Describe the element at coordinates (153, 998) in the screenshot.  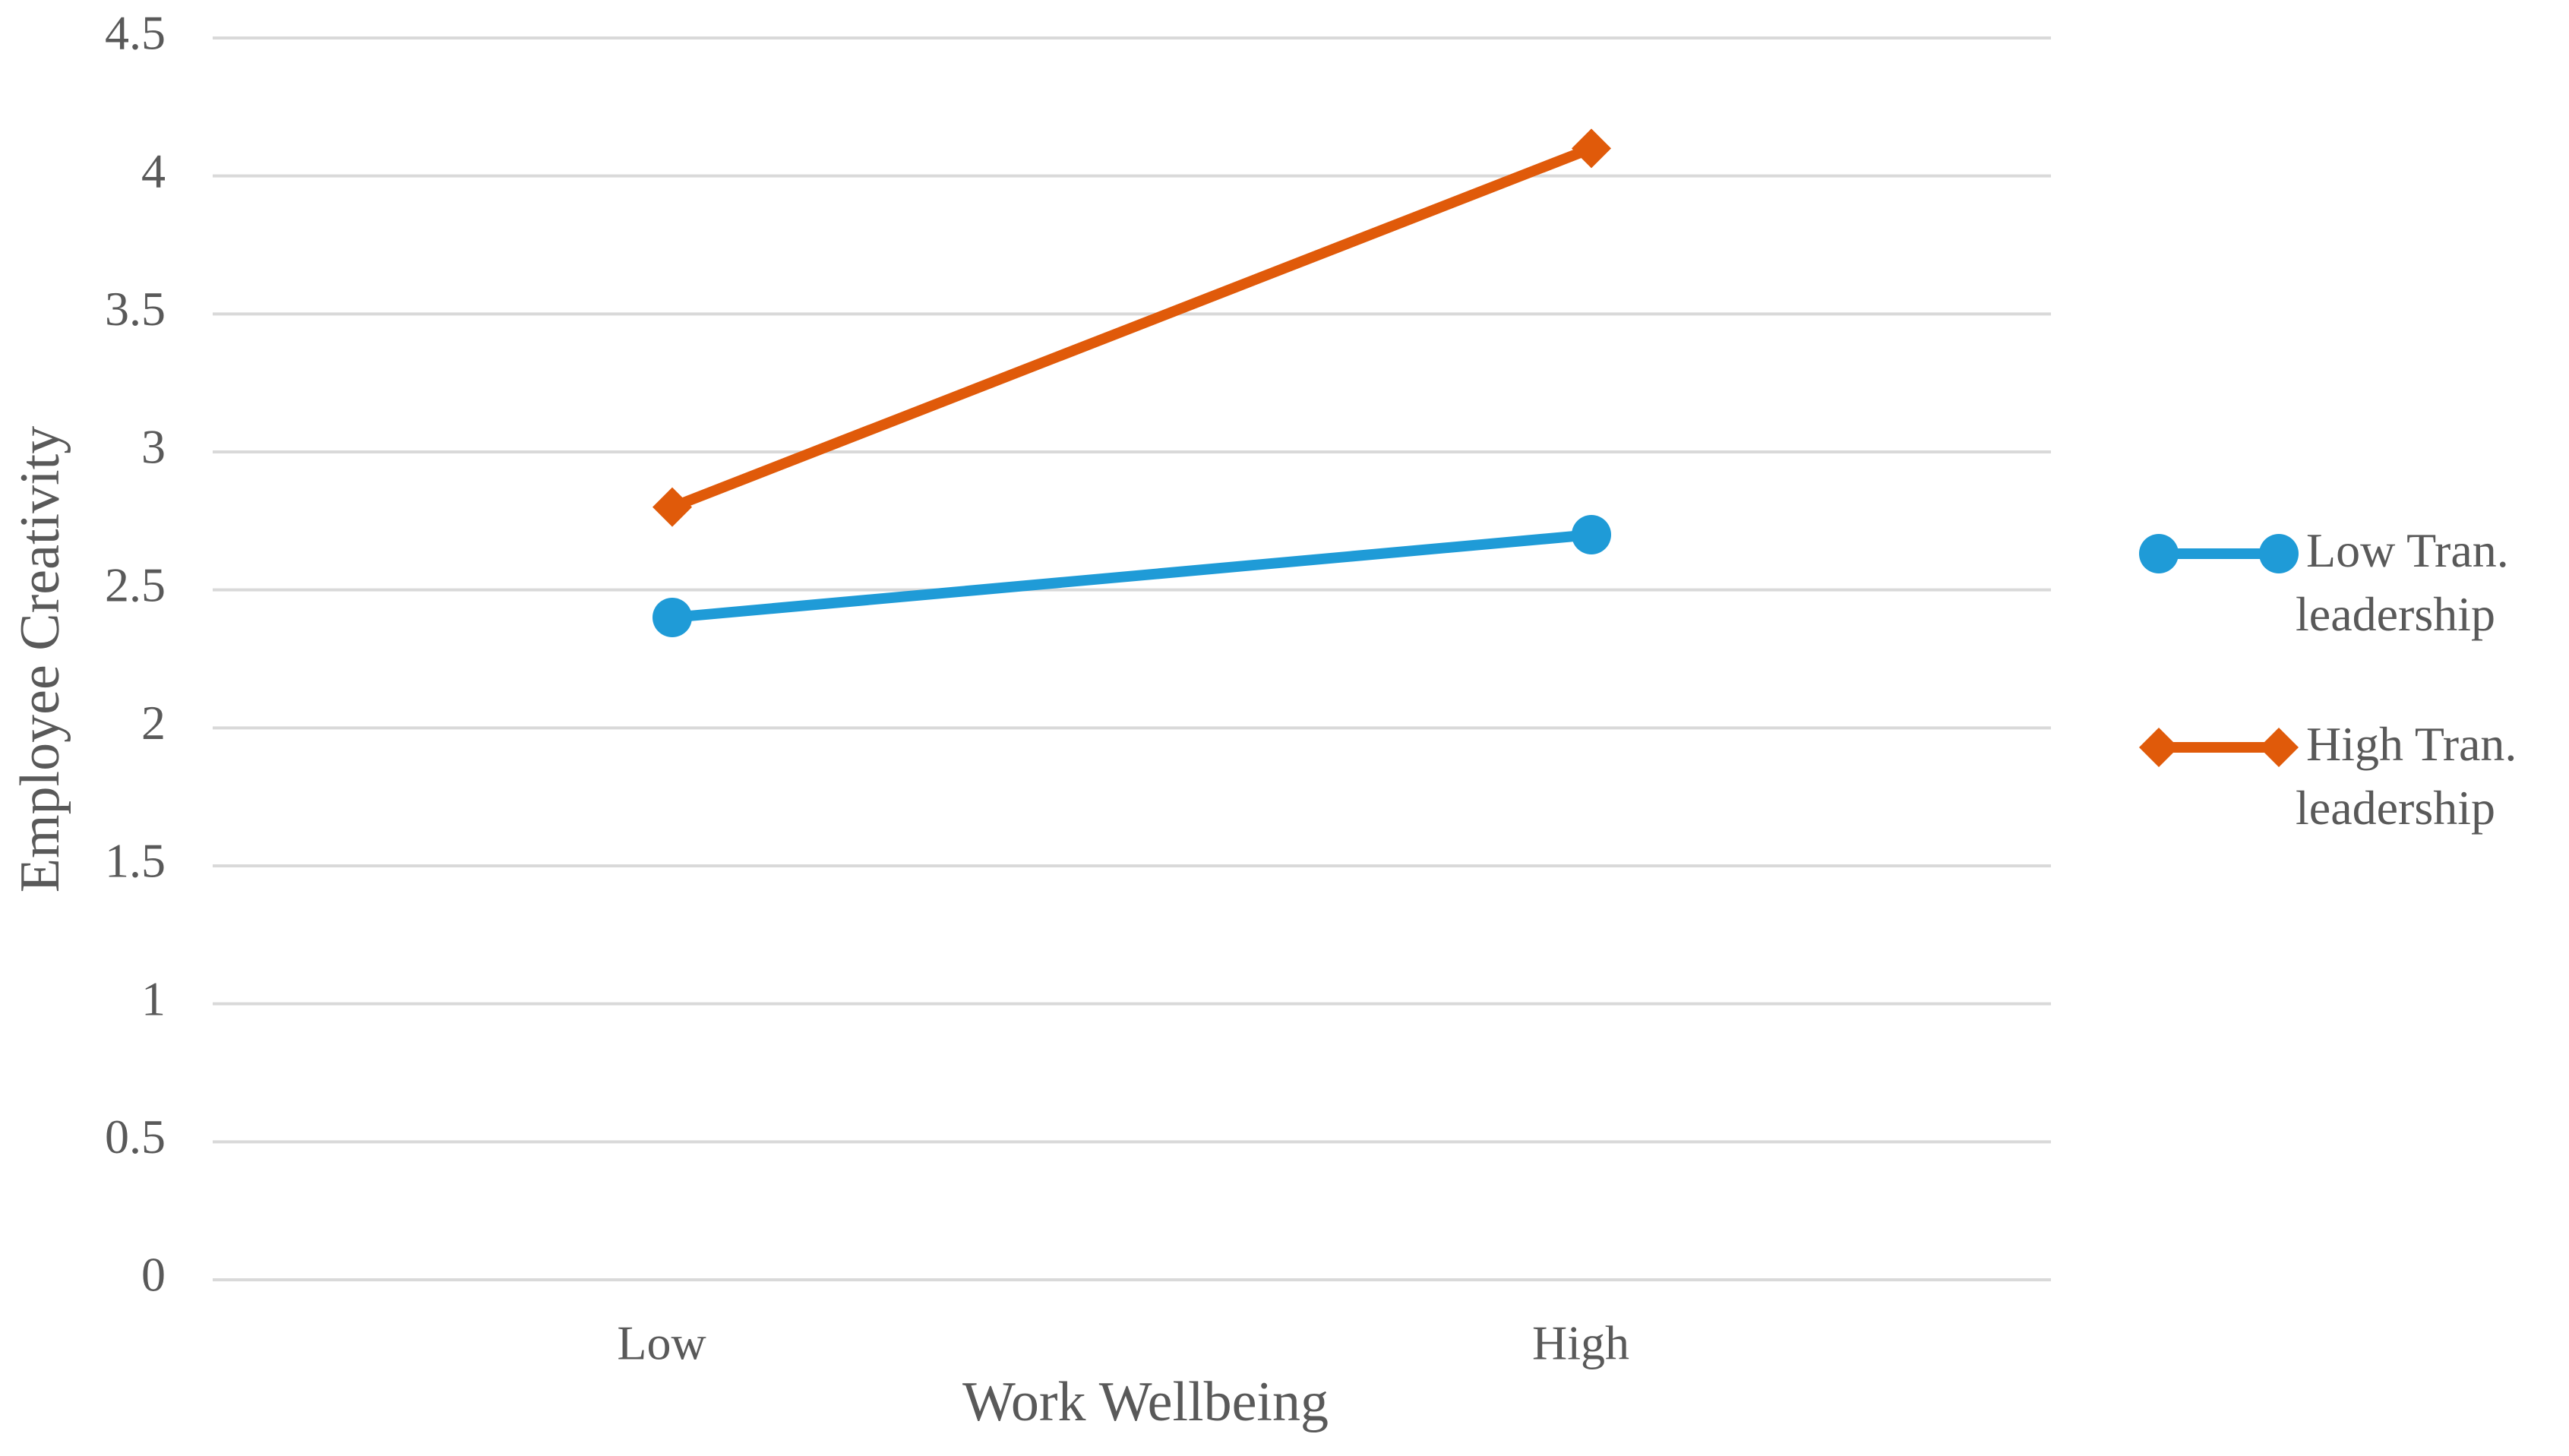
I see `y-tick-label: 1` at that location.